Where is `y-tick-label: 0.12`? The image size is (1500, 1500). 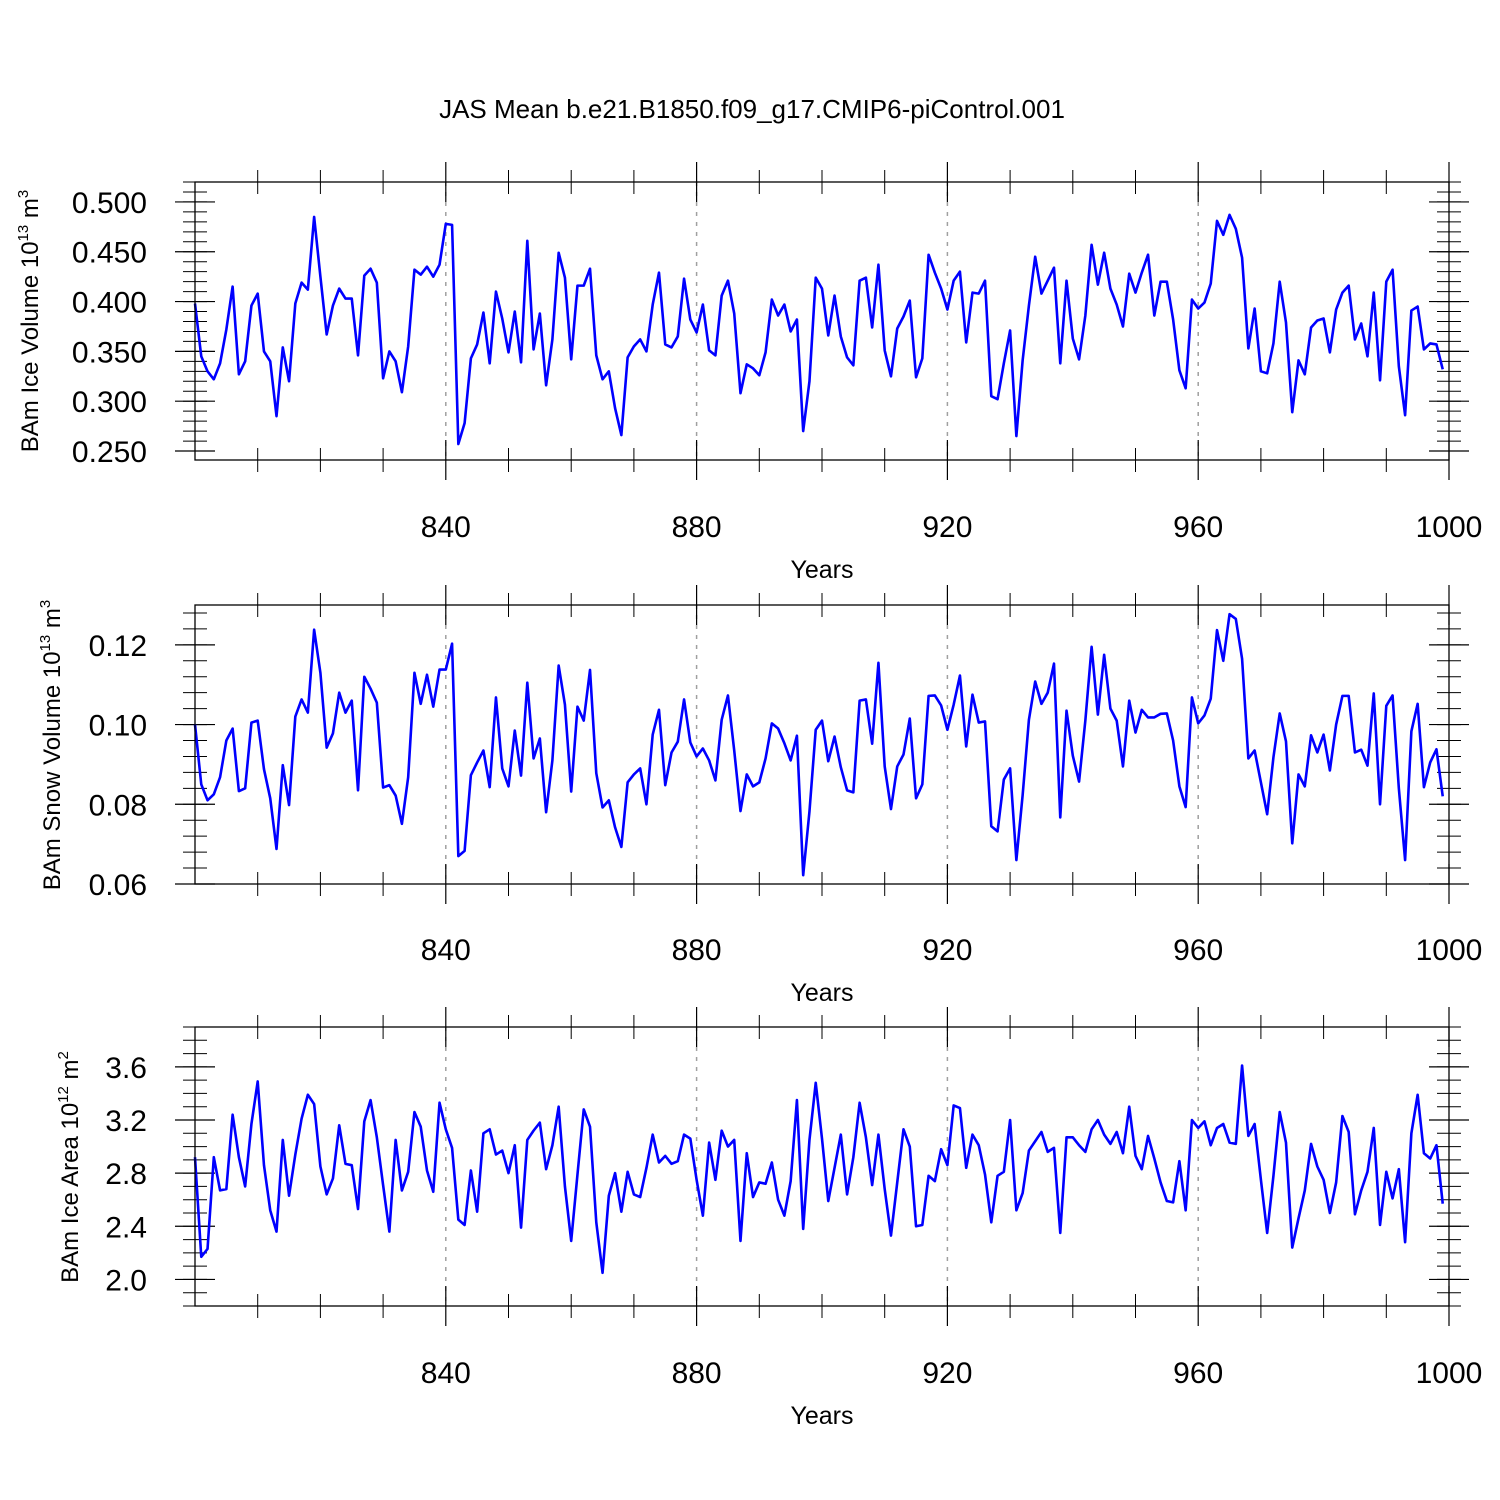
y-tick-label: 0.12 is located at coordinates (118, 646).